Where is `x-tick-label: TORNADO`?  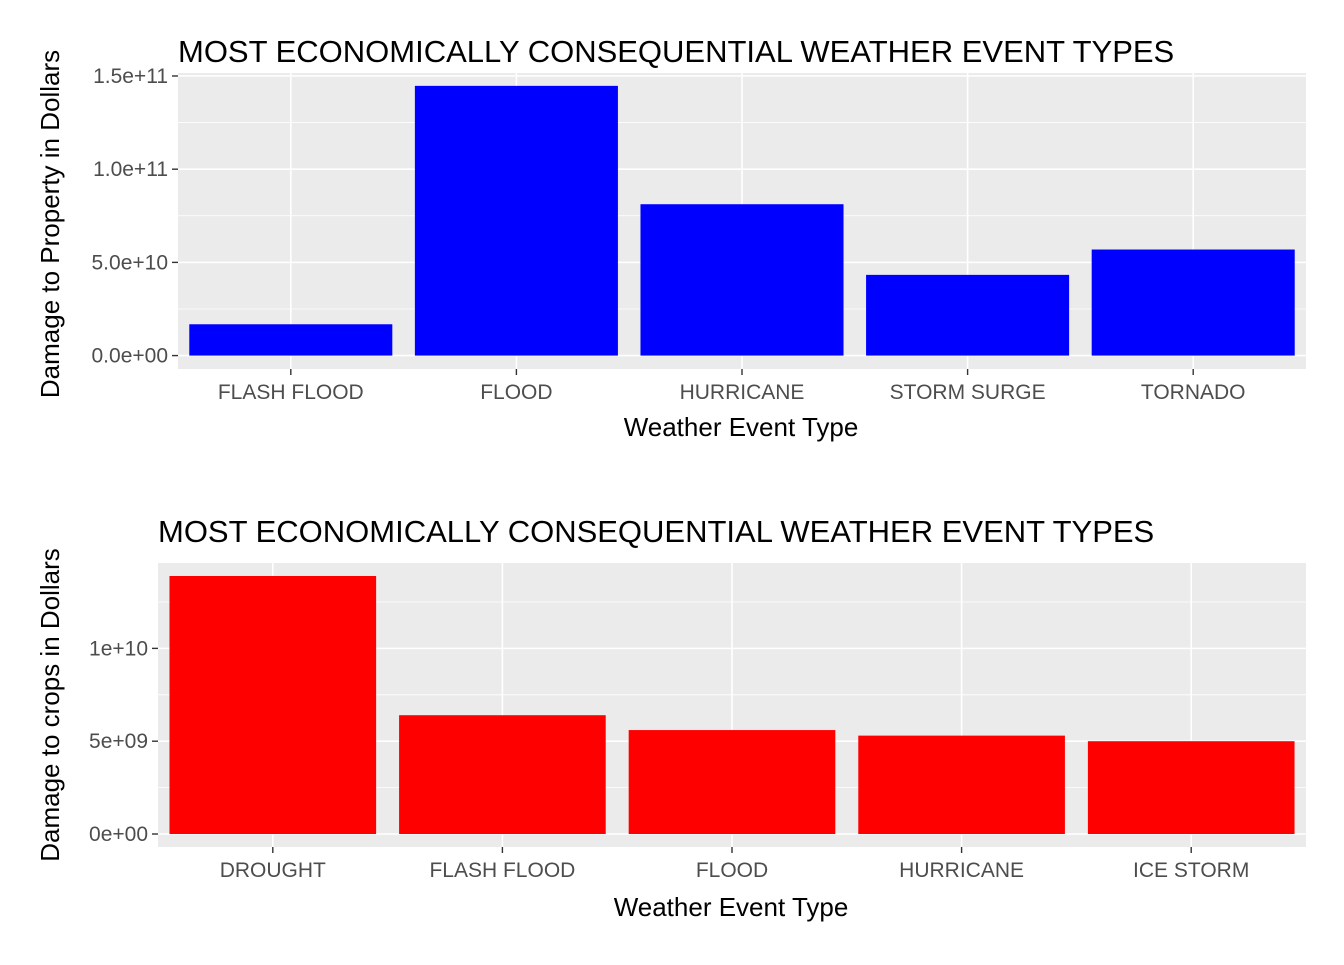 x-tick-label: TORNADO is located at coordinates (1193, 392).